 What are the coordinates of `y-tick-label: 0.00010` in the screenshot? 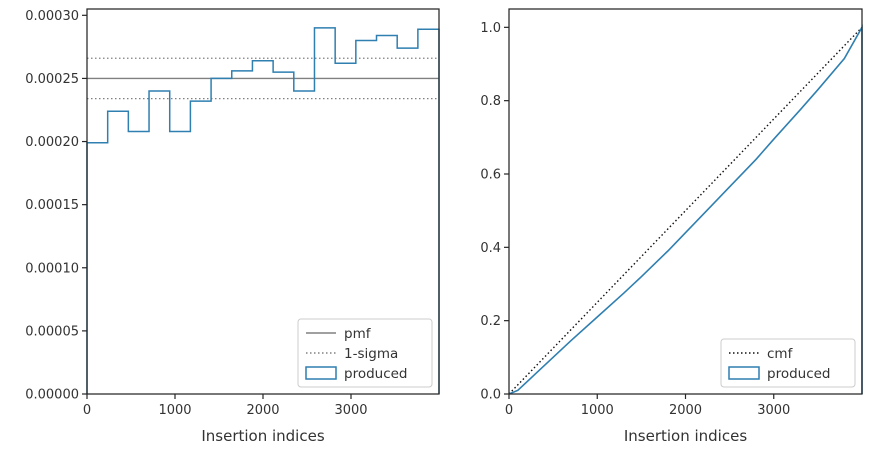 It's located at (52, 268).